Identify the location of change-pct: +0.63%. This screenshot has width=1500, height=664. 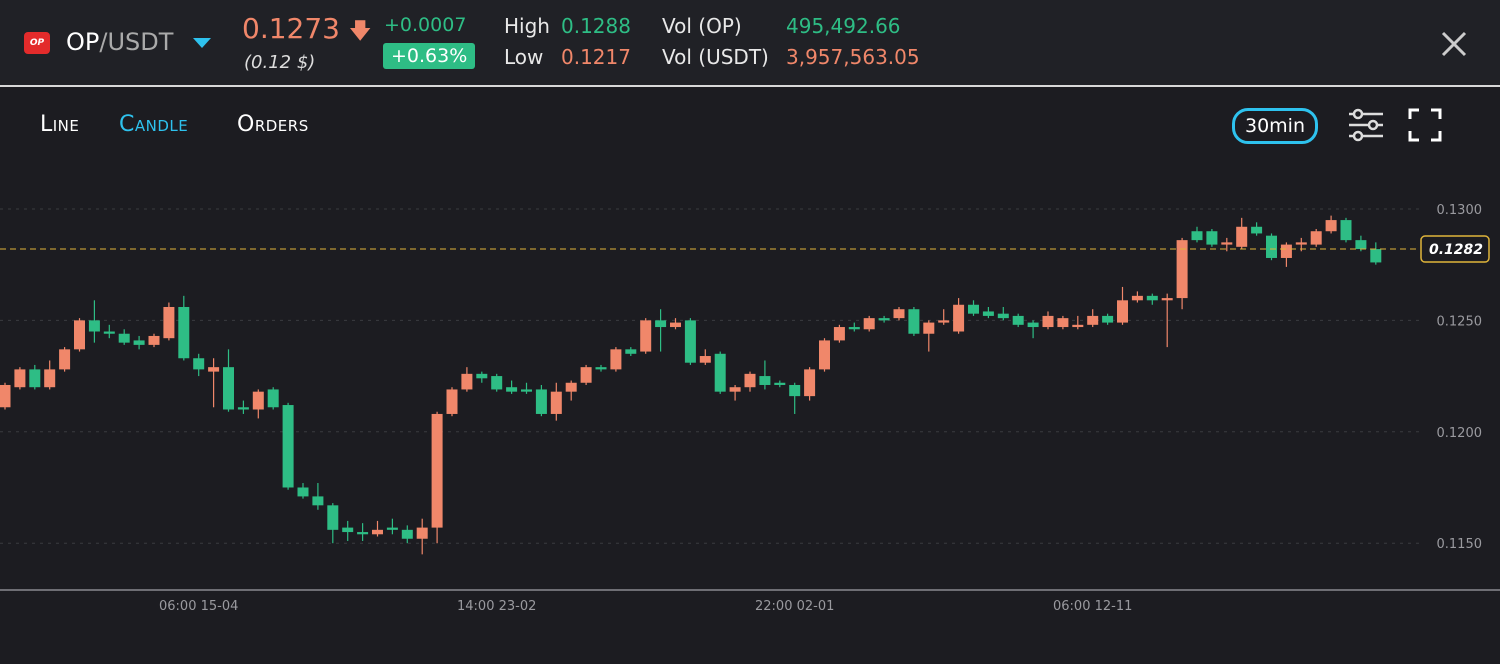
(429, 56).